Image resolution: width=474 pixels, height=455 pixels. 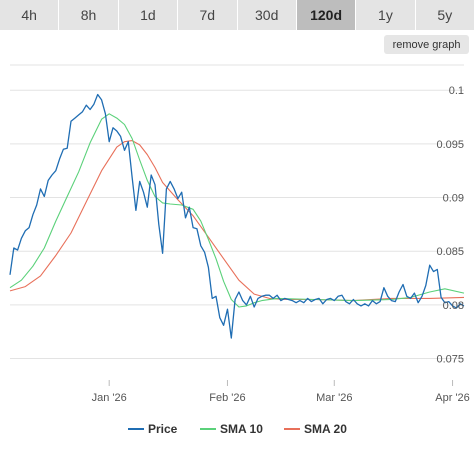 I want to click on y-axis-ticks: 0.1 0.095 0.09 0.085 0.08 0.075, so click(x=450, y=225).